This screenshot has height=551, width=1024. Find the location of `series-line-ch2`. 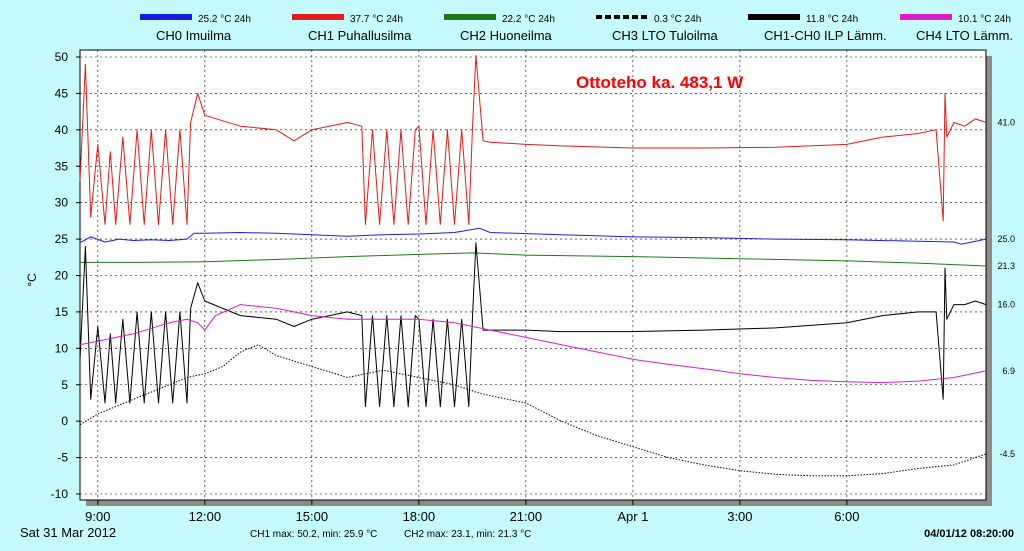

series-line-ch2 is located at coordinates (533, 259).